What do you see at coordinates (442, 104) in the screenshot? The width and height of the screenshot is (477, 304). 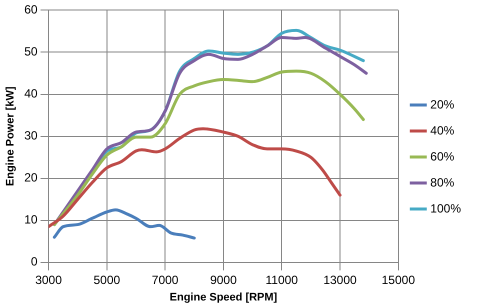 I see `legend-label: 20%` at bounding box center [442, 104].